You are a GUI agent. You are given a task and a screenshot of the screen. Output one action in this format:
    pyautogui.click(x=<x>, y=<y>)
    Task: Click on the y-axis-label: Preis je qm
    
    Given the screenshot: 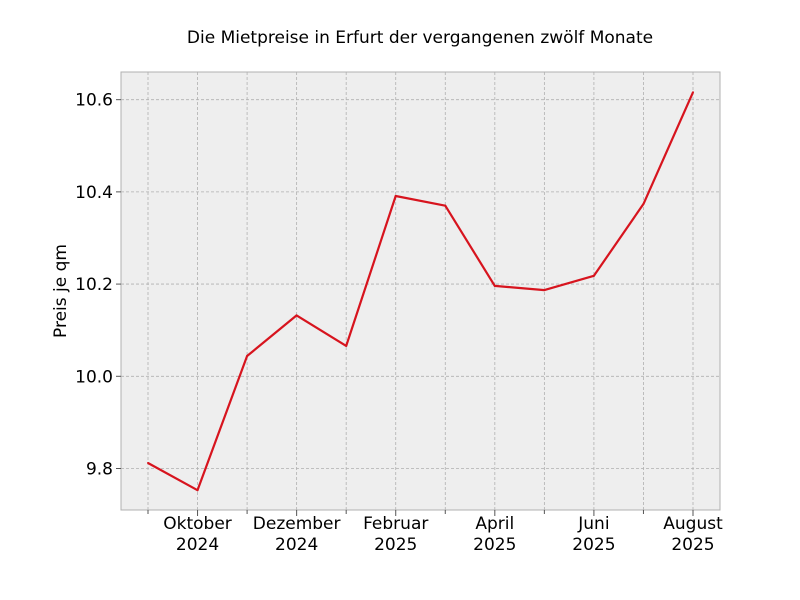 What is the action you would take?
    pyautogui.click(x=61, y=291)
    